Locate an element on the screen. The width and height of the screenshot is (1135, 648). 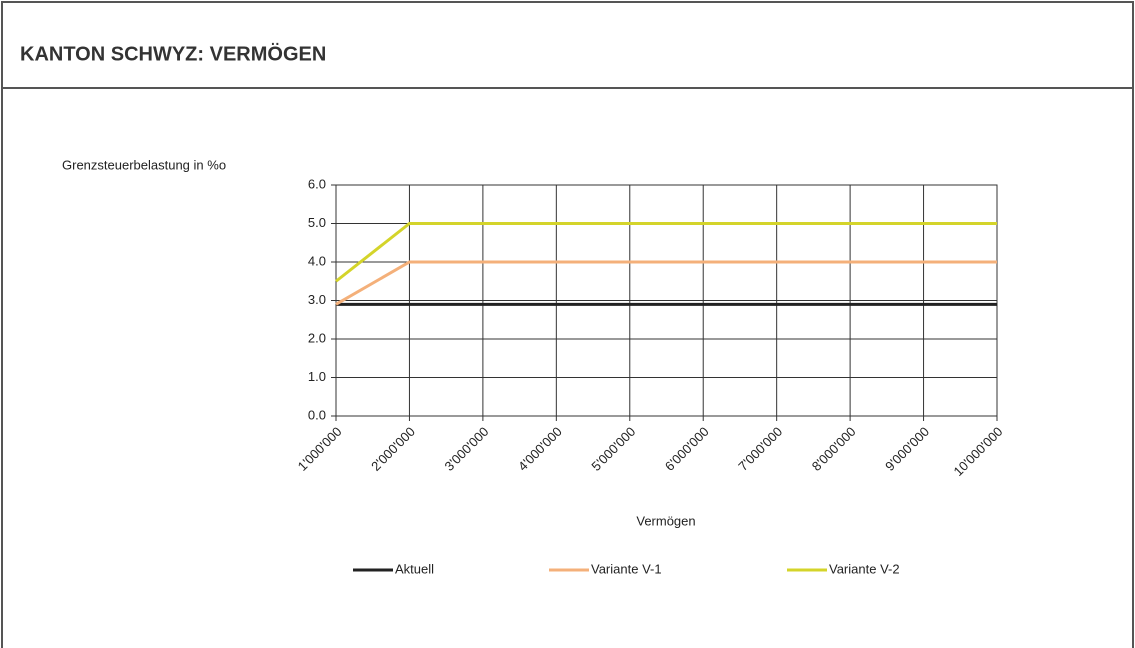
x-tick-label: 1'000'000 is located at coordinates (320, 449).